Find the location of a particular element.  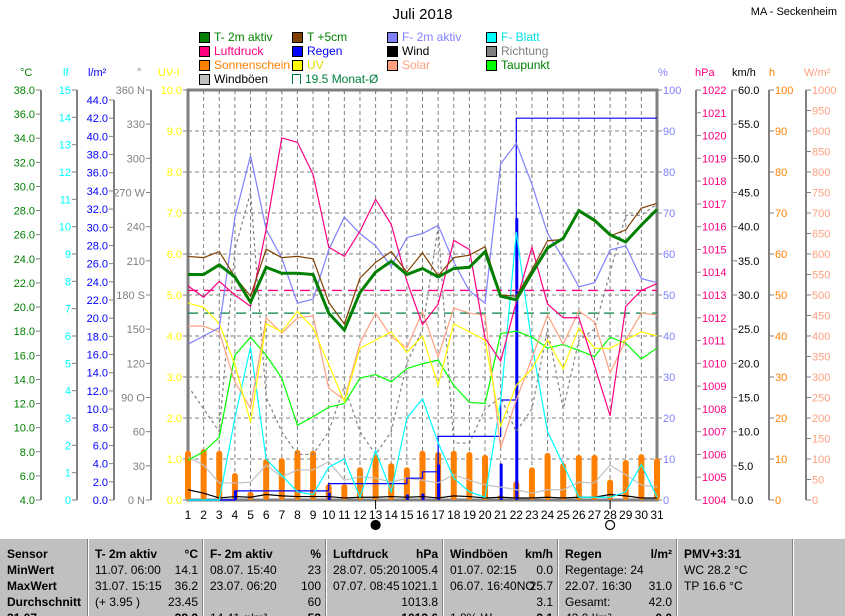

axis-tick-label: 24.0 is located at coordinates (24, 260).